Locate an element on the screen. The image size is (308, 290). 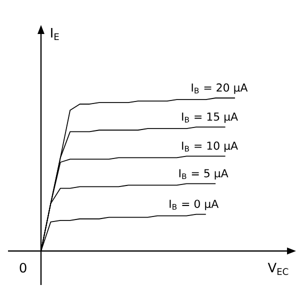
series-label: I$_{B}$ = 5 μA is located at coordinates (203, 174).